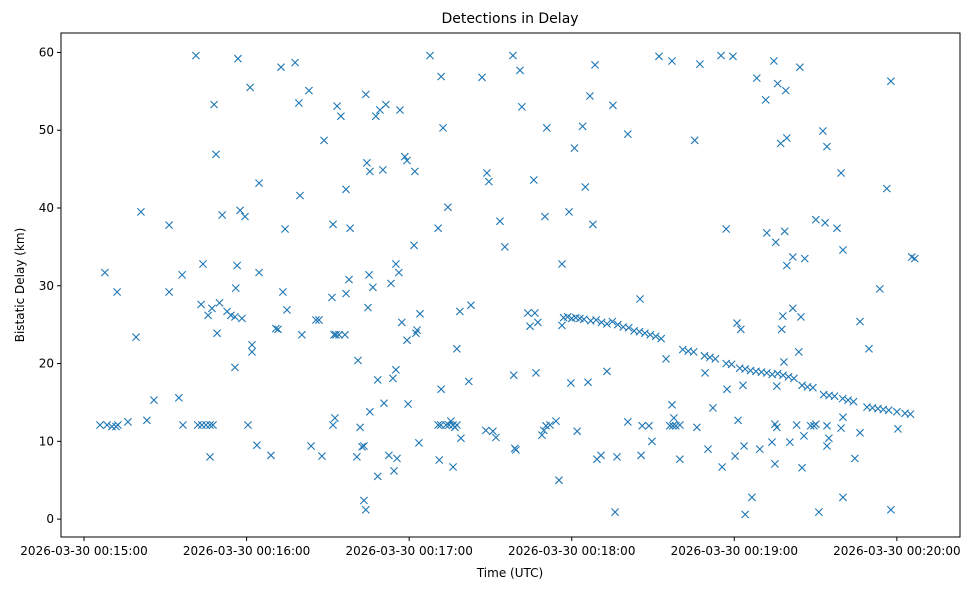 This screenshot has width=978, height=590. I want to click on y-tick-label: 50, so click(46, 130).